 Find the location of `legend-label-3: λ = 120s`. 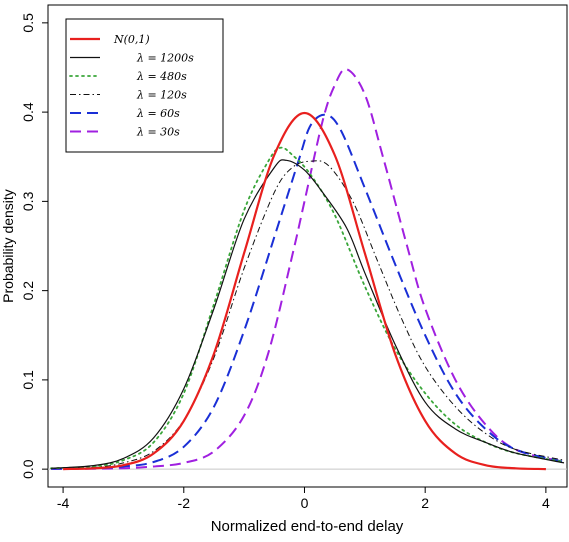

legend-label-3: λ = 120s is located at coordinates (161, 95).